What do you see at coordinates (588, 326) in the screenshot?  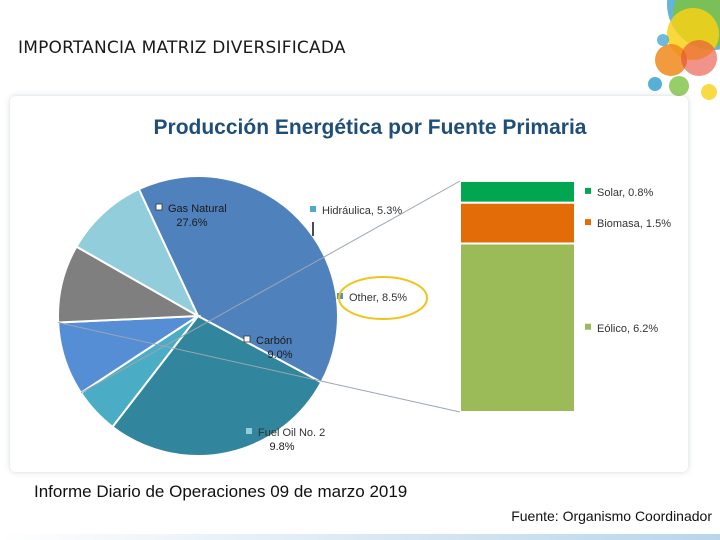 I see `breakdown-label-marker-eolico` at bounding box center [588, 326].